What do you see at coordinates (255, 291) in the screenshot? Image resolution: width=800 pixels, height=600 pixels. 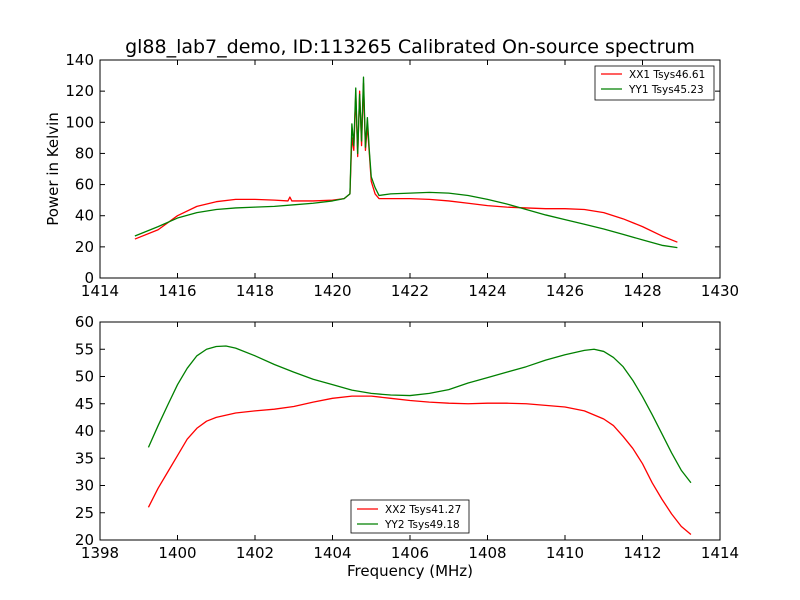 I see `top-x-tick-label: 1418` at bounding box center [255, 291].